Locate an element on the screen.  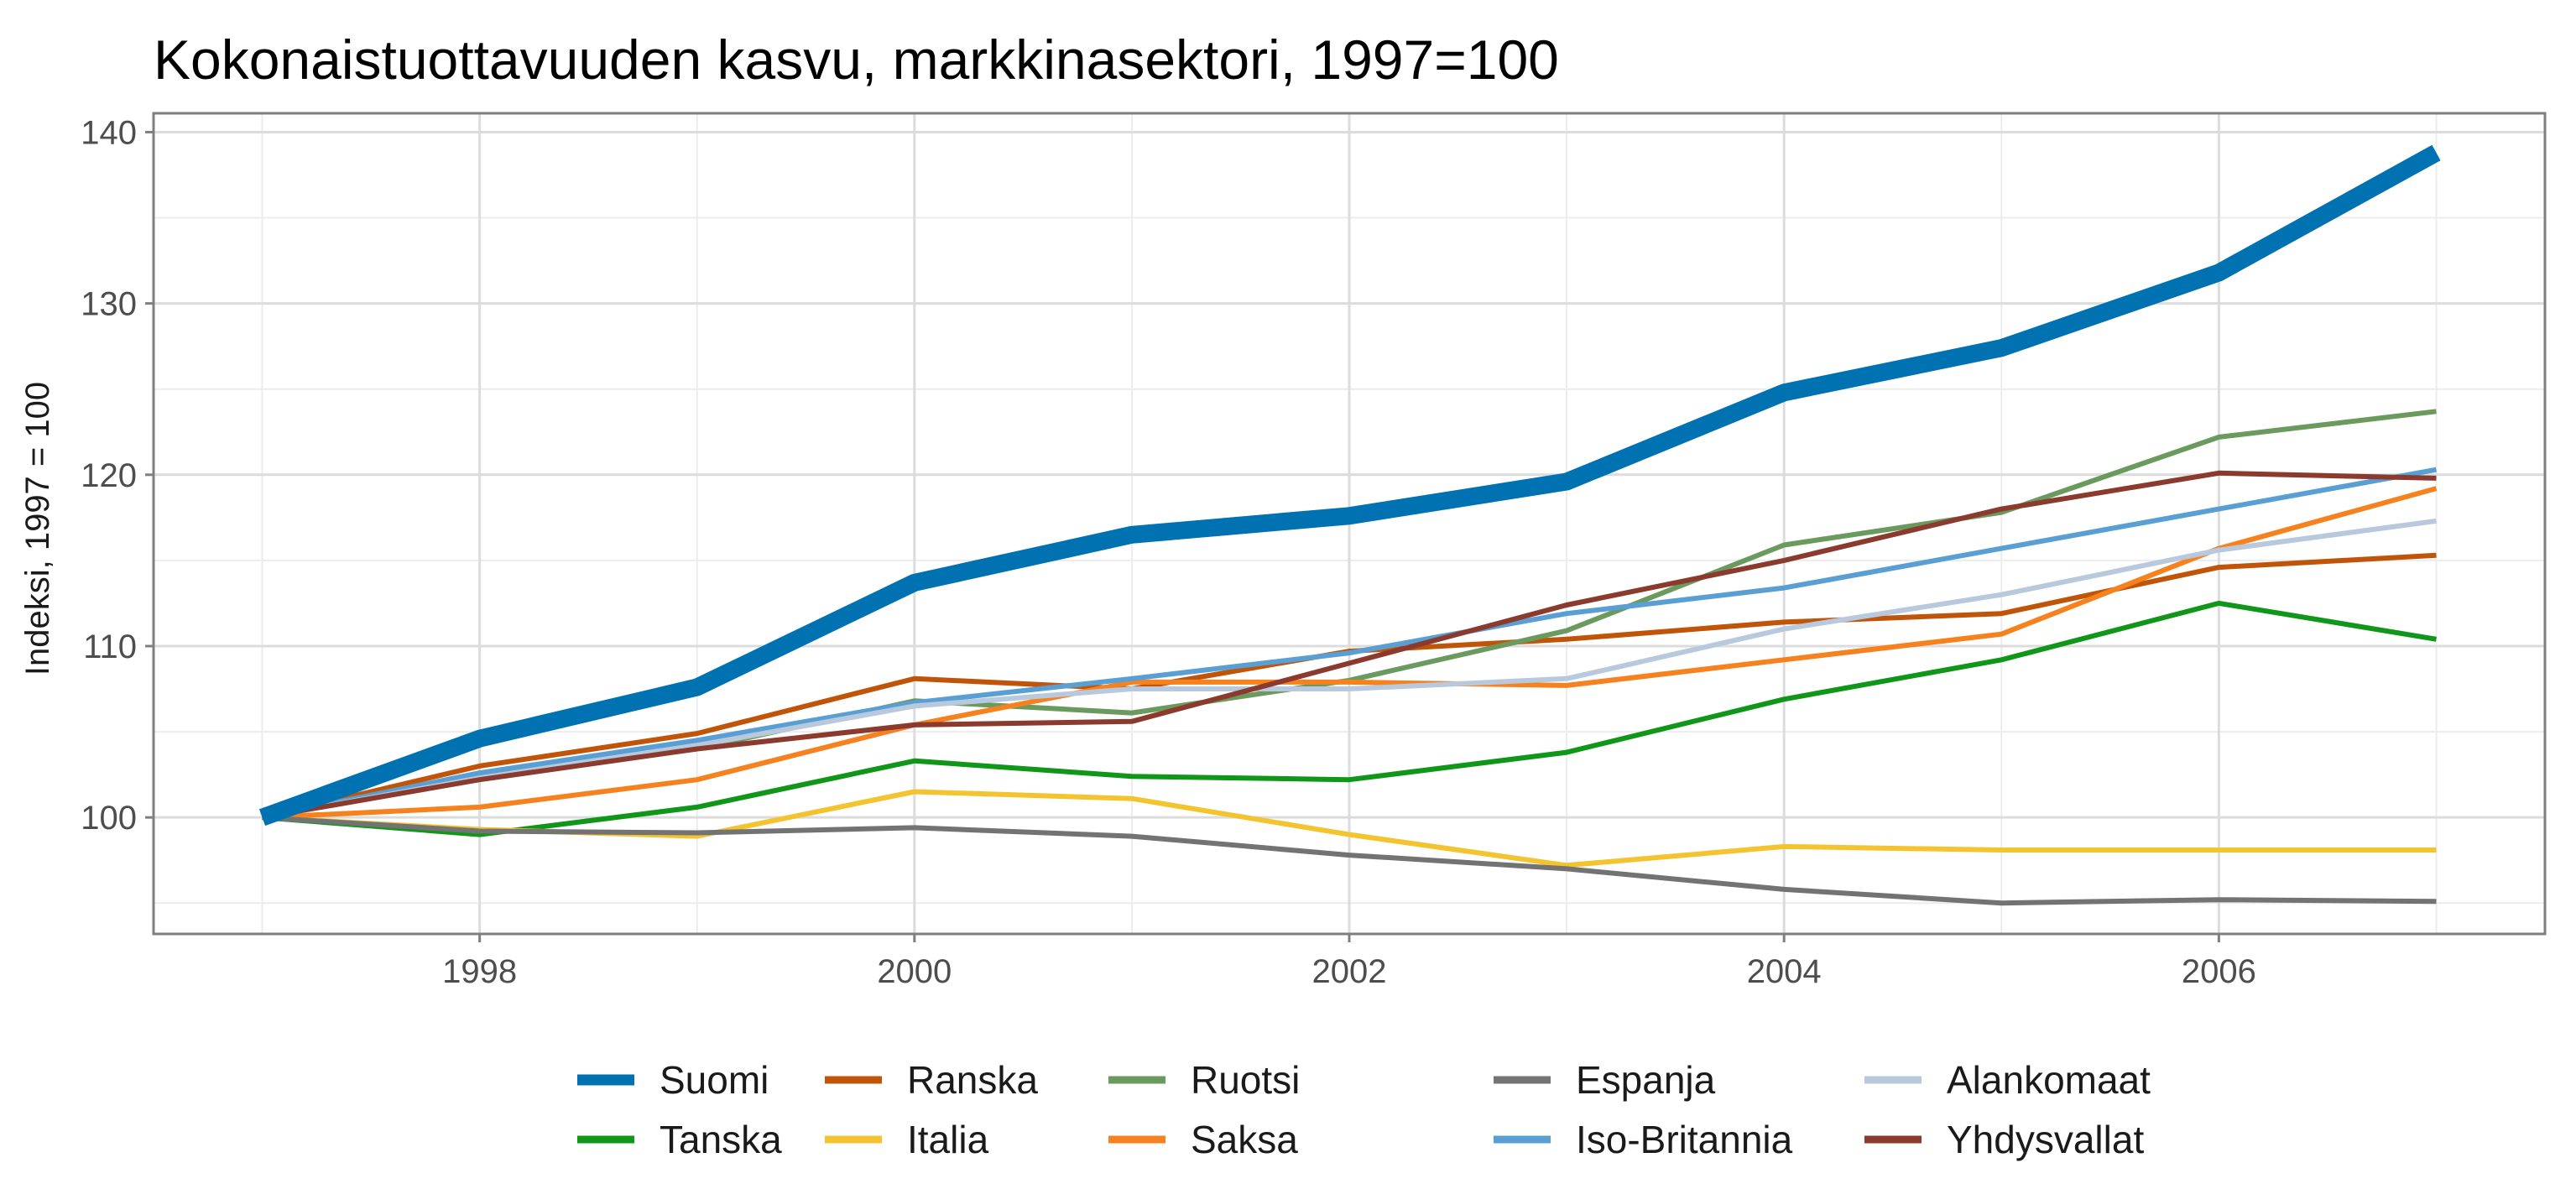
y-axis-title: Indeksi, 1997 = 100 is located at coordinates (37, 528).